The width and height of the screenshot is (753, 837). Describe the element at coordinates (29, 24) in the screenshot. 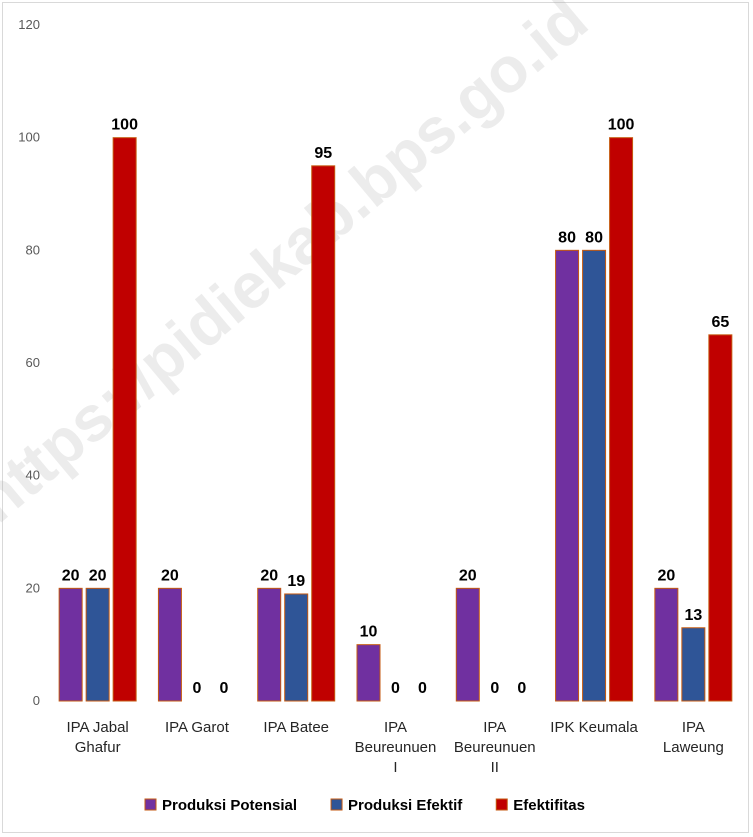

I see `y-tick-label: 120` at that location.